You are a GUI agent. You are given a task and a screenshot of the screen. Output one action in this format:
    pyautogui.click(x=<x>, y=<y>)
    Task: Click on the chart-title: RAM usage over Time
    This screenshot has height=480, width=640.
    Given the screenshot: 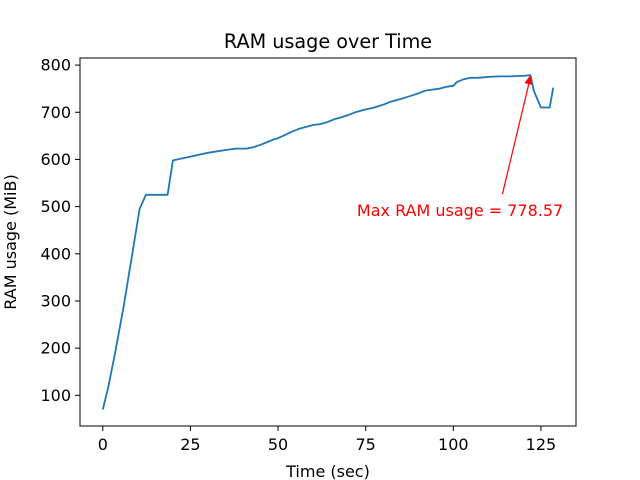 What is the action you would take?
    pyautogui.click(x=328, y=41)
    